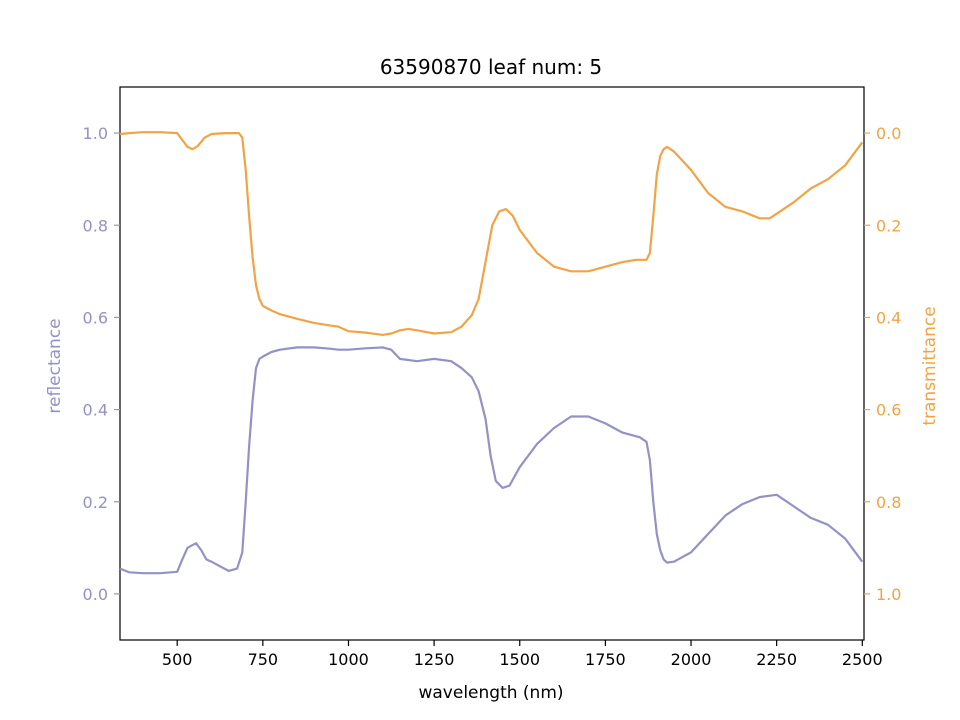 Image resolution: width=960 pixels, height=720 pixels. I want to click on y-right-tick-label: 0.0, so click(888, 133).